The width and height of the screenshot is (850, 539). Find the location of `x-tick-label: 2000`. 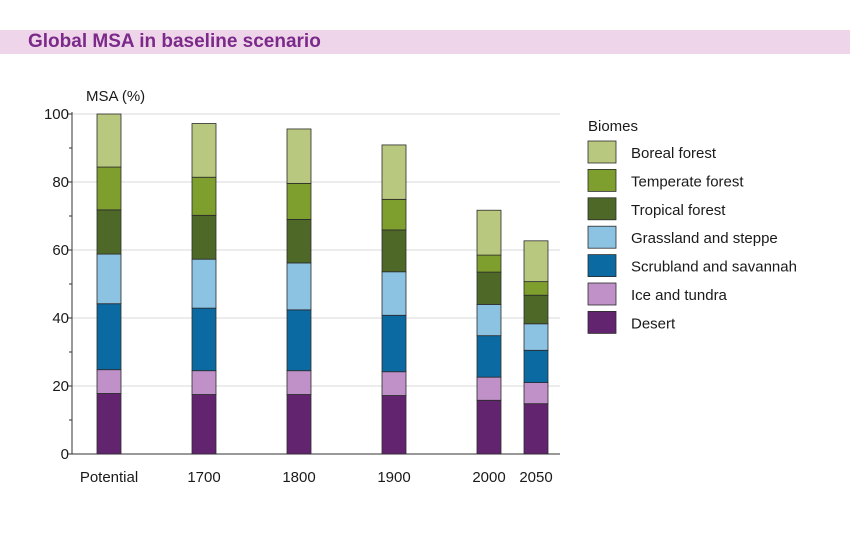

x-tick-label: 2000 is located at coordinates (488, 477).